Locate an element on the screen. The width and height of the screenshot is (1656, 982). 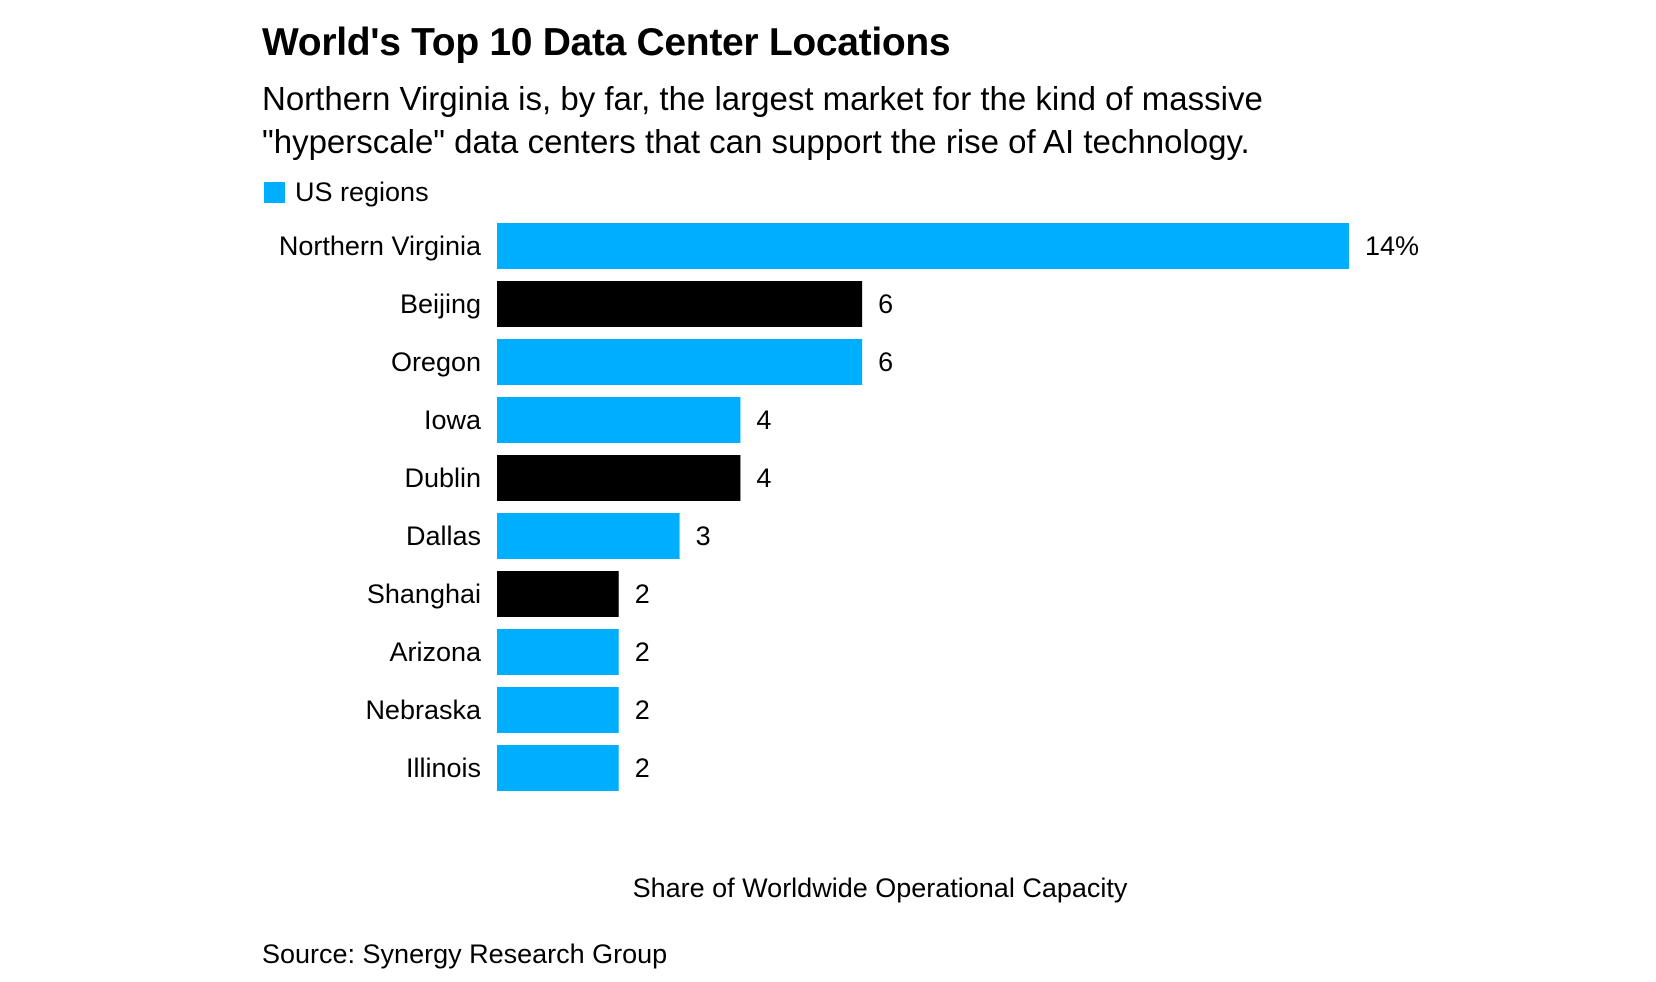
bar-nebraska is located at coordinates (558, 710).